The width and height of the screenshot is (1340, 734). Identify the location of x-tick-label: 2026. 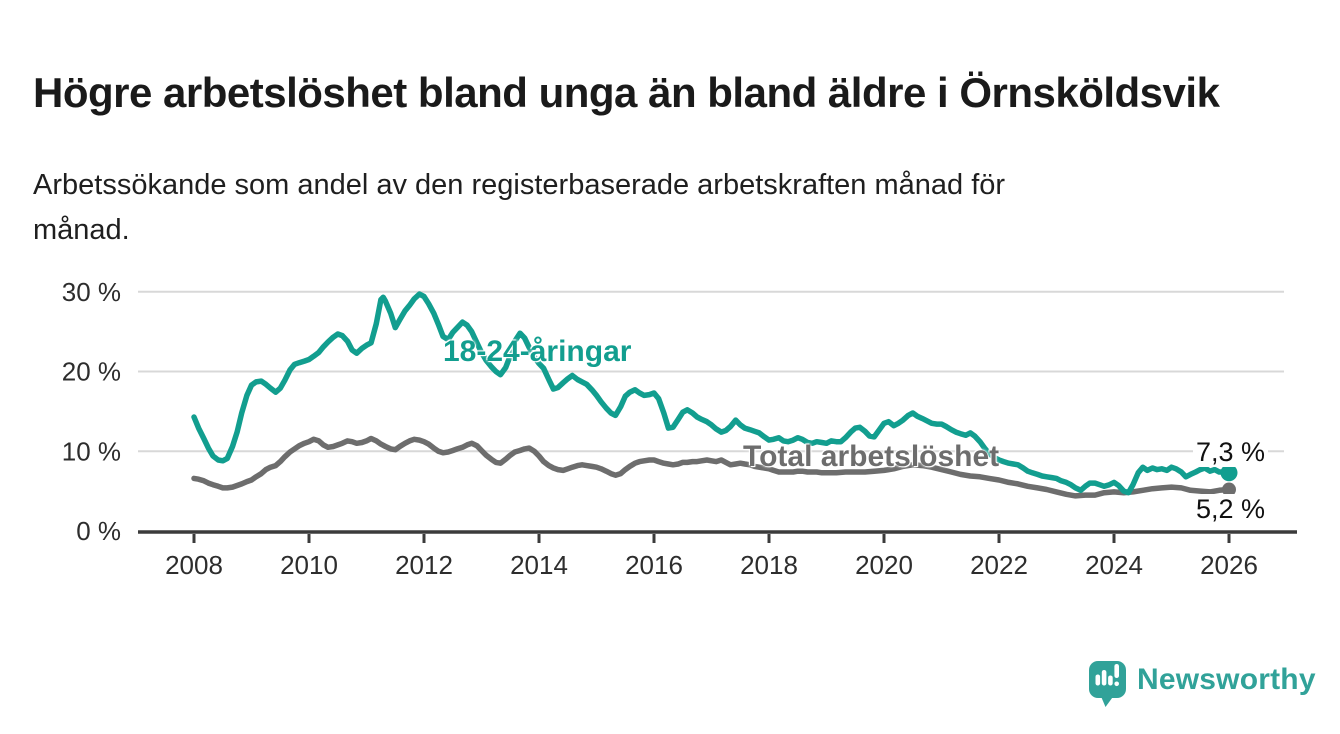
(1229, 565).